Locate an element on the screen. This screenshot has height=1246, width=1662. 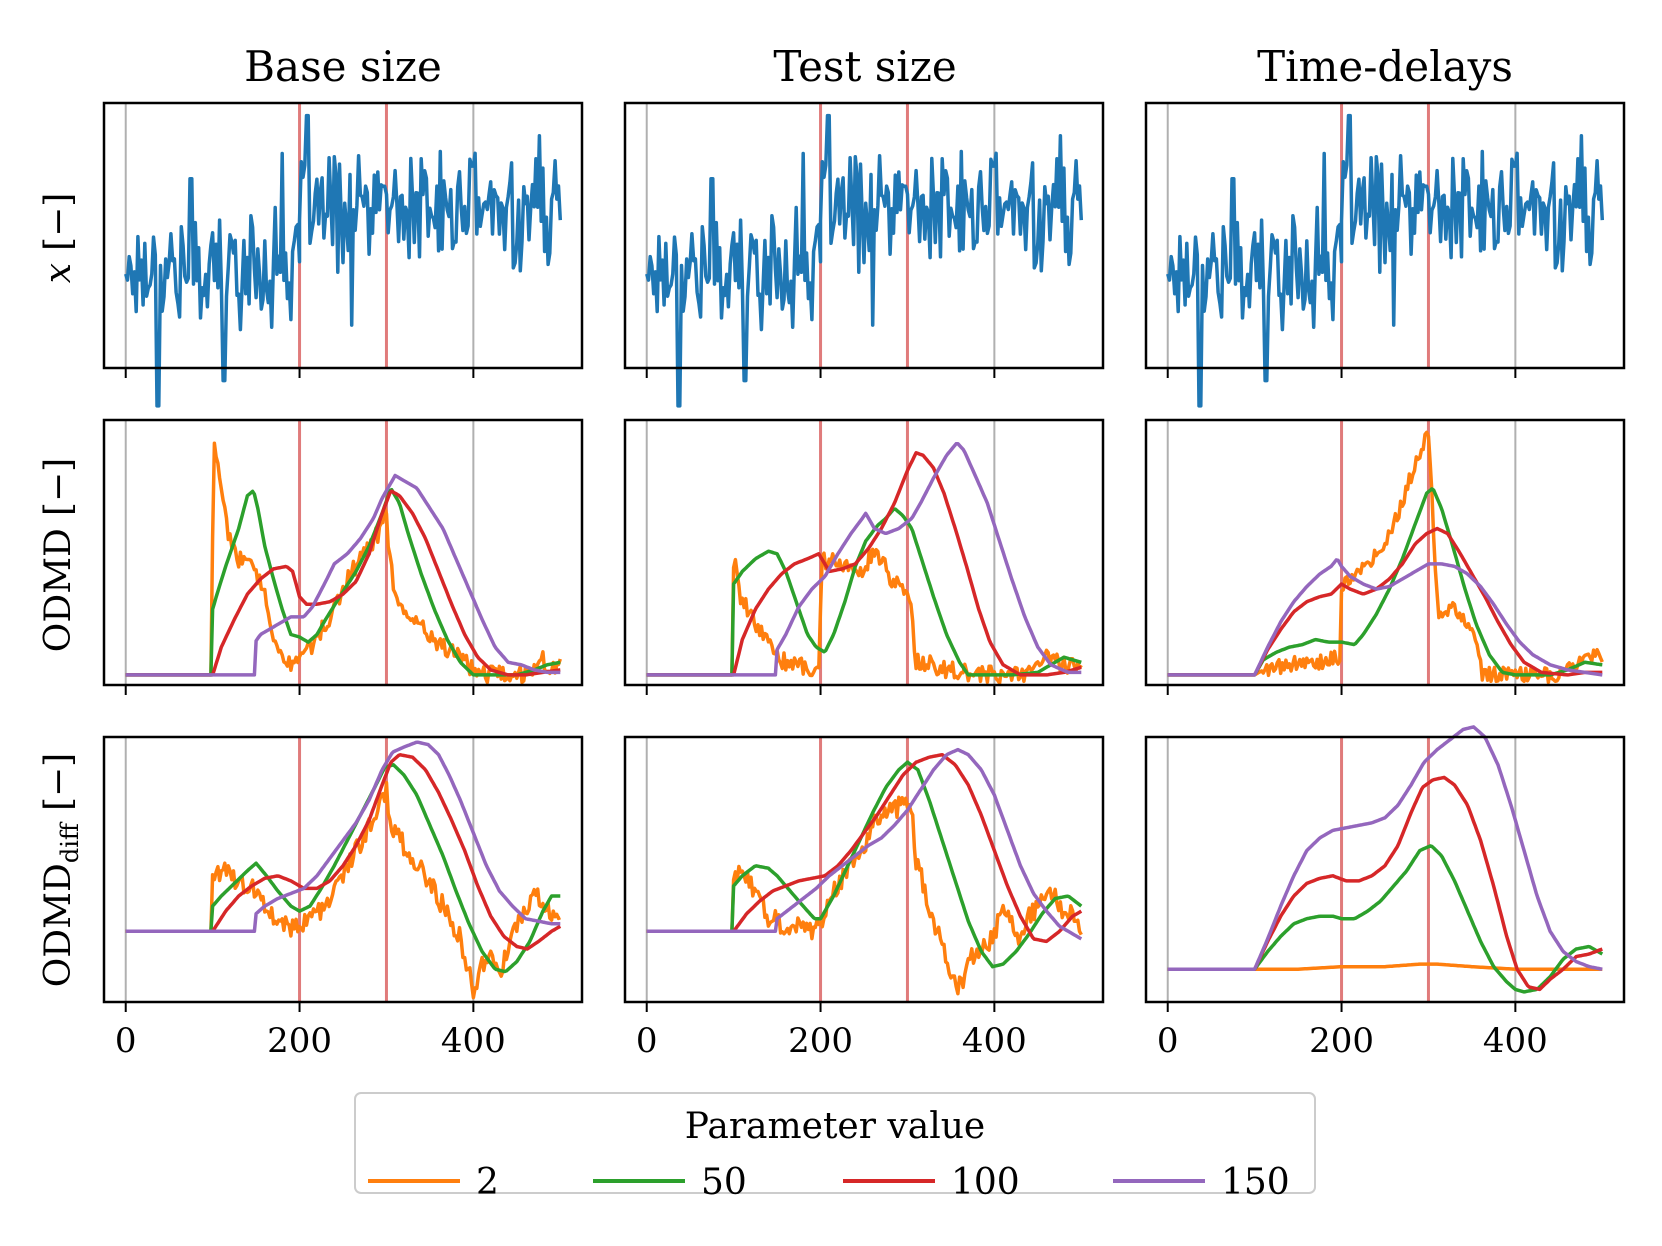
legend-label-100: 100 is located at coordinates (985, 1182).